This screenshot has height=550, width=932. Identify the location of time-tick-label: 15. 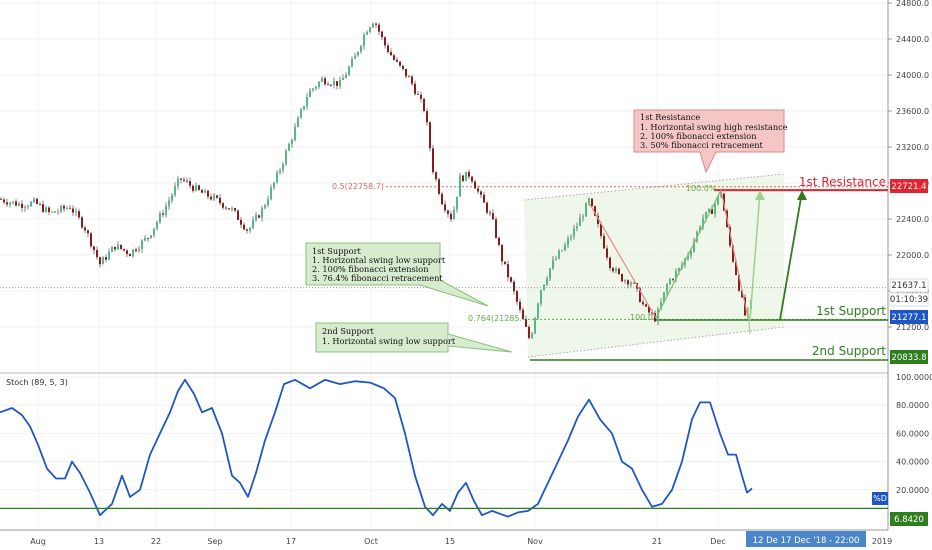
(450, 541).